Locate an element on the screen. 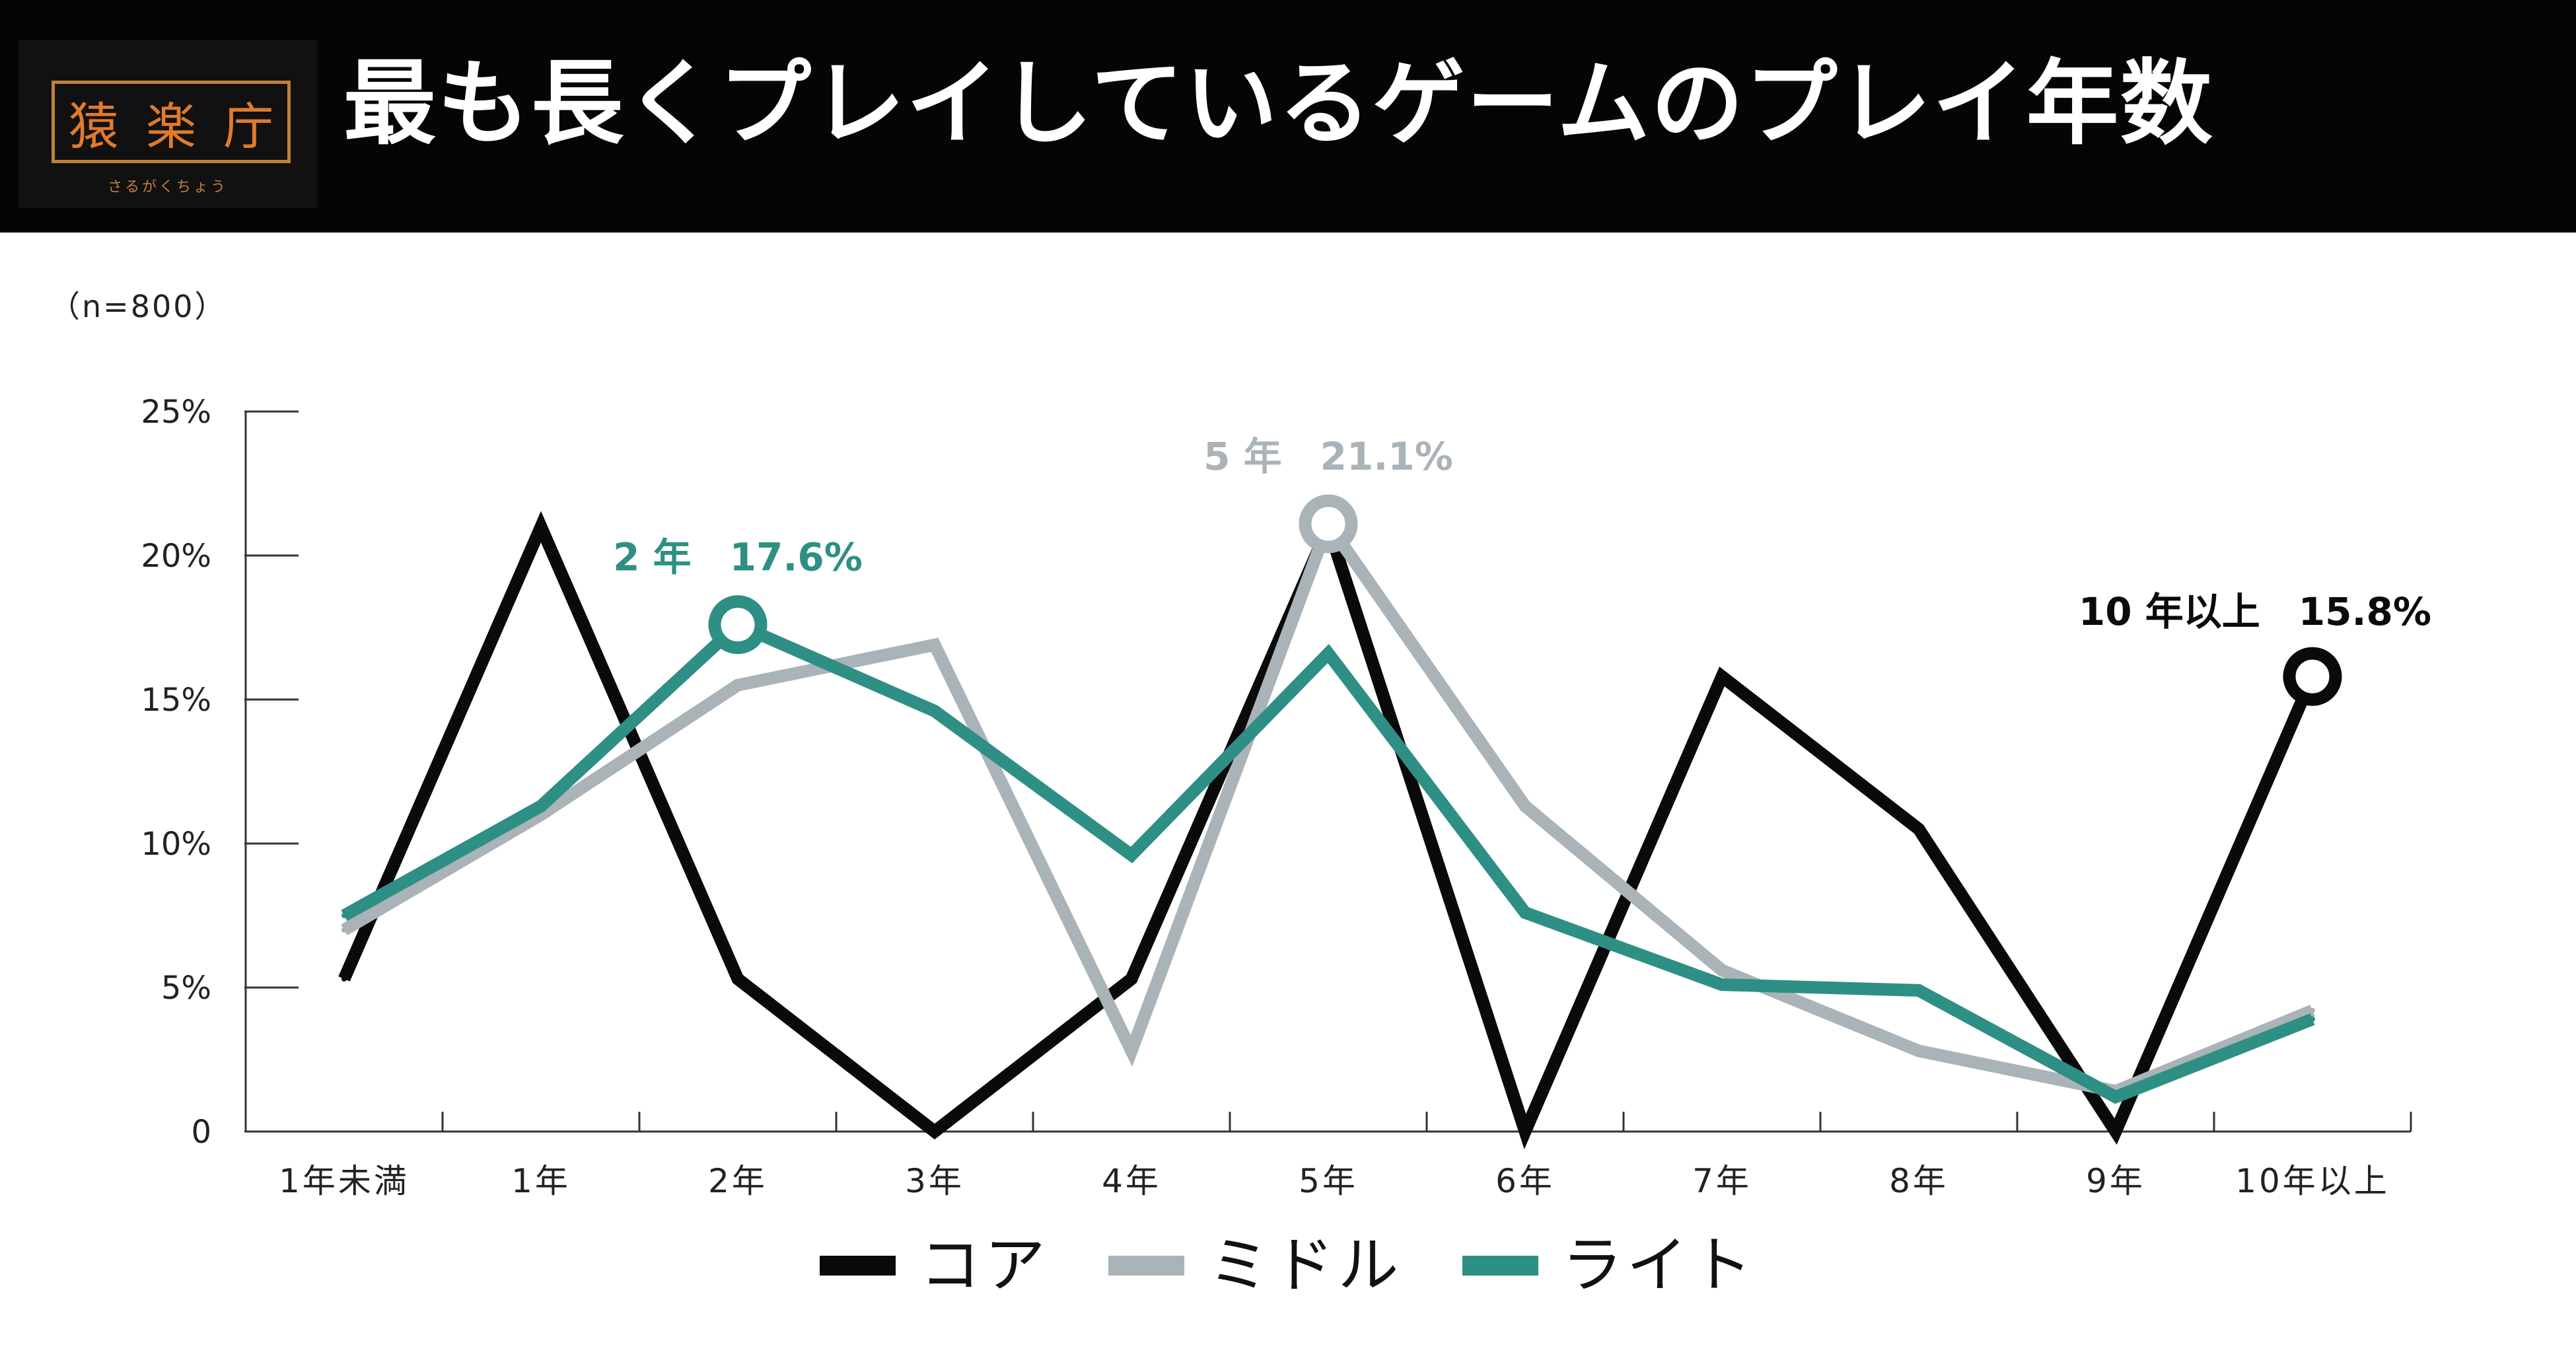  annotation-label: 10 年以上 15.8% is located at coordinates (2255, 611).